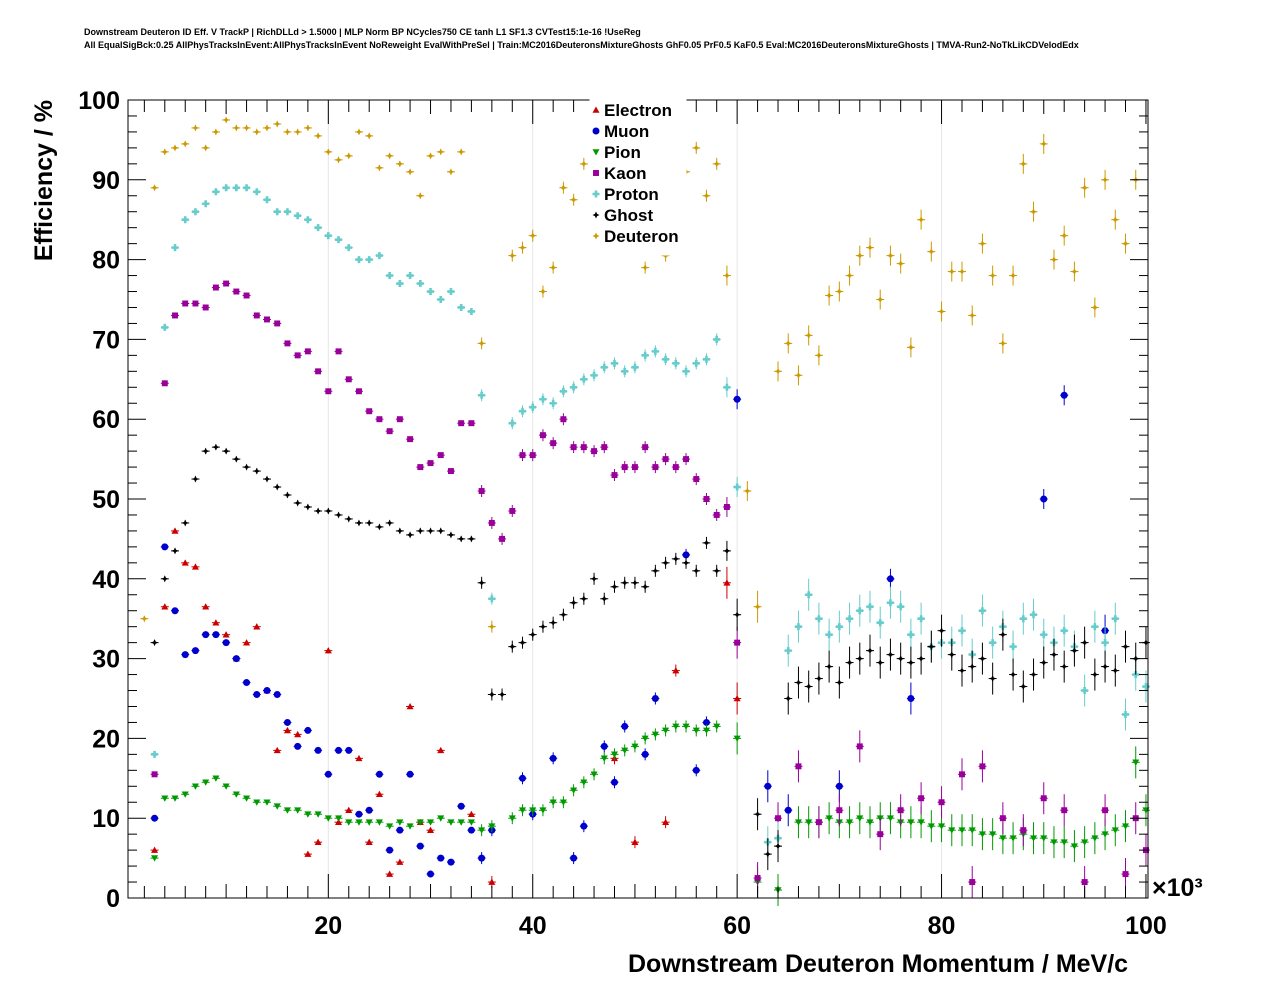 This screenshot has width=1276, height=996. Describe the element at coordinates (113, 899) in the screenshot. I see `y-tick-label: 0` at that location.